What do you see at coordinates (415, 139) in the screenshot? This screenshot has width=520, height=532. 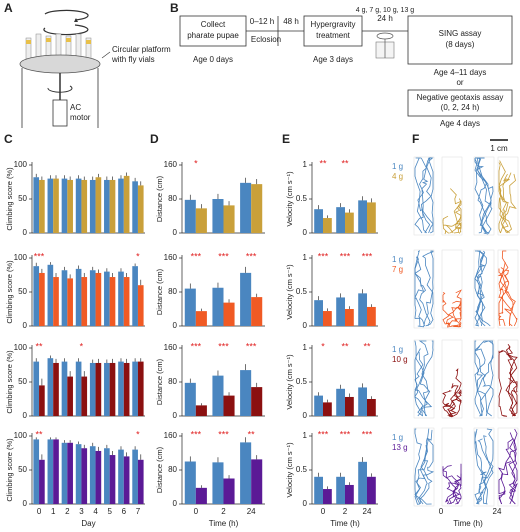 I see `panel-letter: F` at bounding box center [415, 139].